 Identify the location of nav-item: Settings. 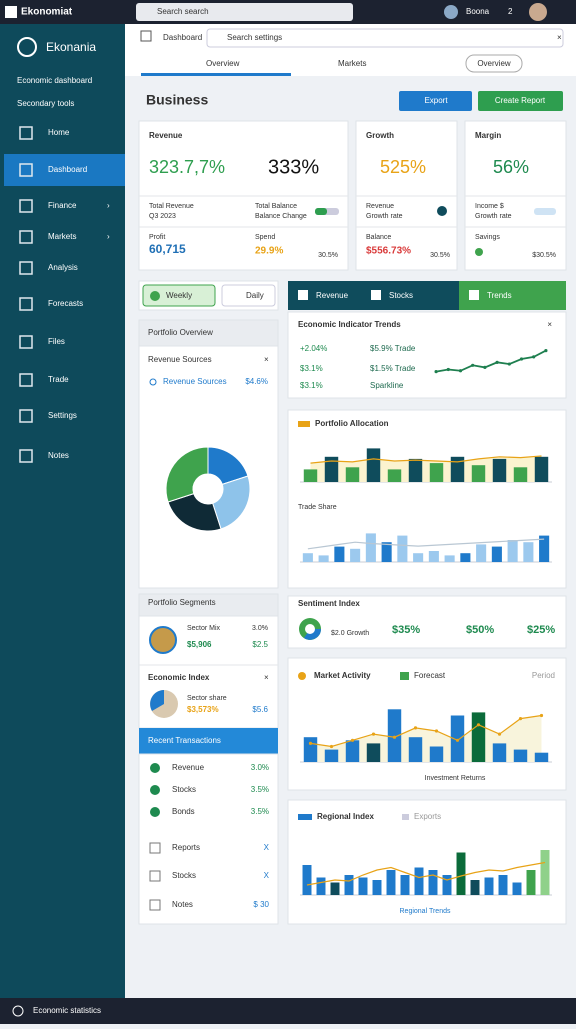
(62, 415).